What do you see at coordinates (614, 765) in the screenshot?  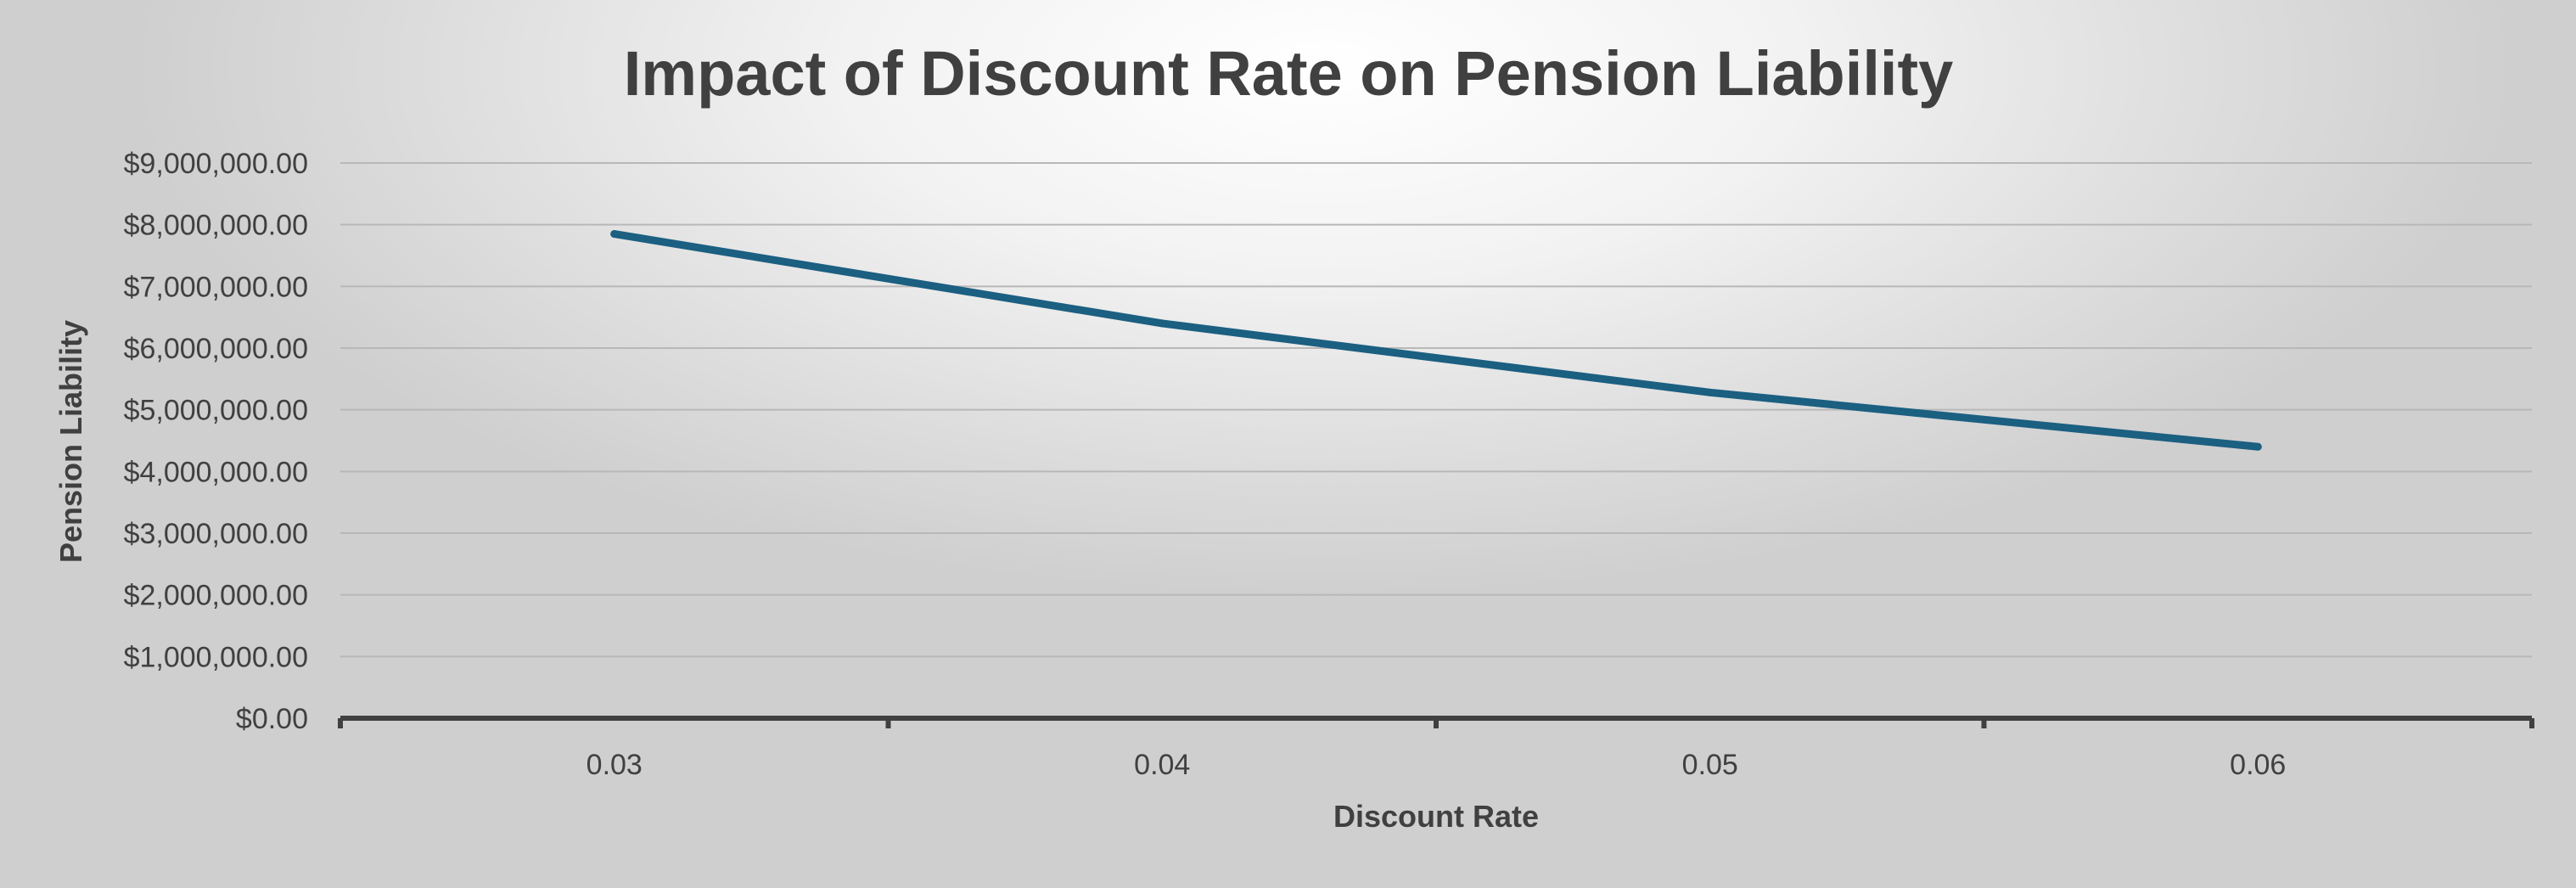 I see `x-tick-label: 0.03` at bounding box center [614, 765].